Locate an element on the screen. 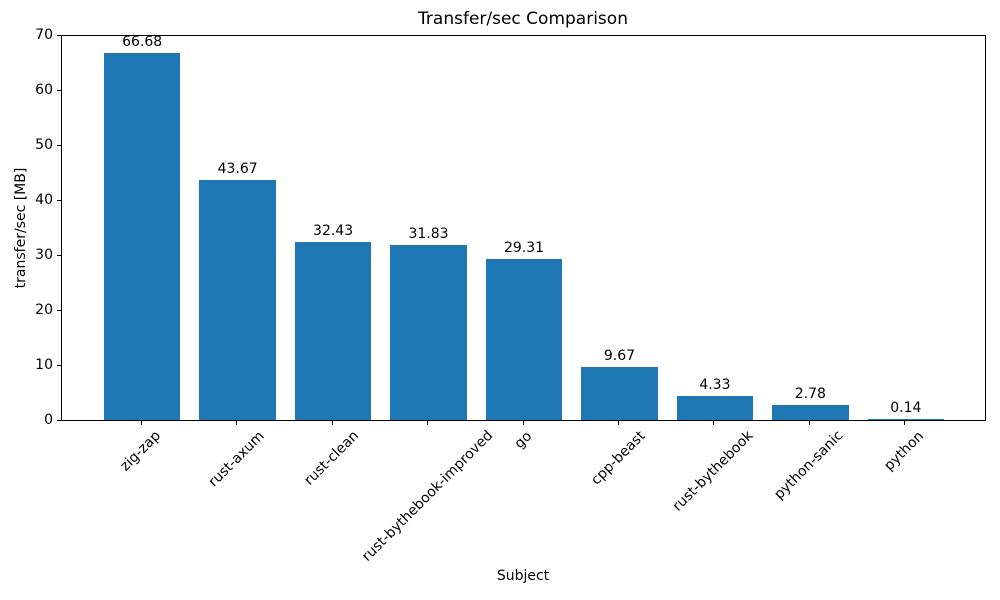 The height and width of the screenshot is (600, 1000). y-tick-label: 50 is located at coordinates (44, 145).